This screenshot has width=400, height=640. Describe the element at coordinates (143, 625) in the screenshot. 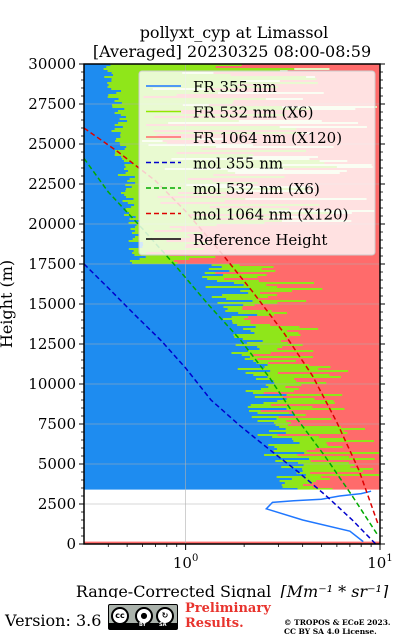

I see `by-label: BY` at that location.